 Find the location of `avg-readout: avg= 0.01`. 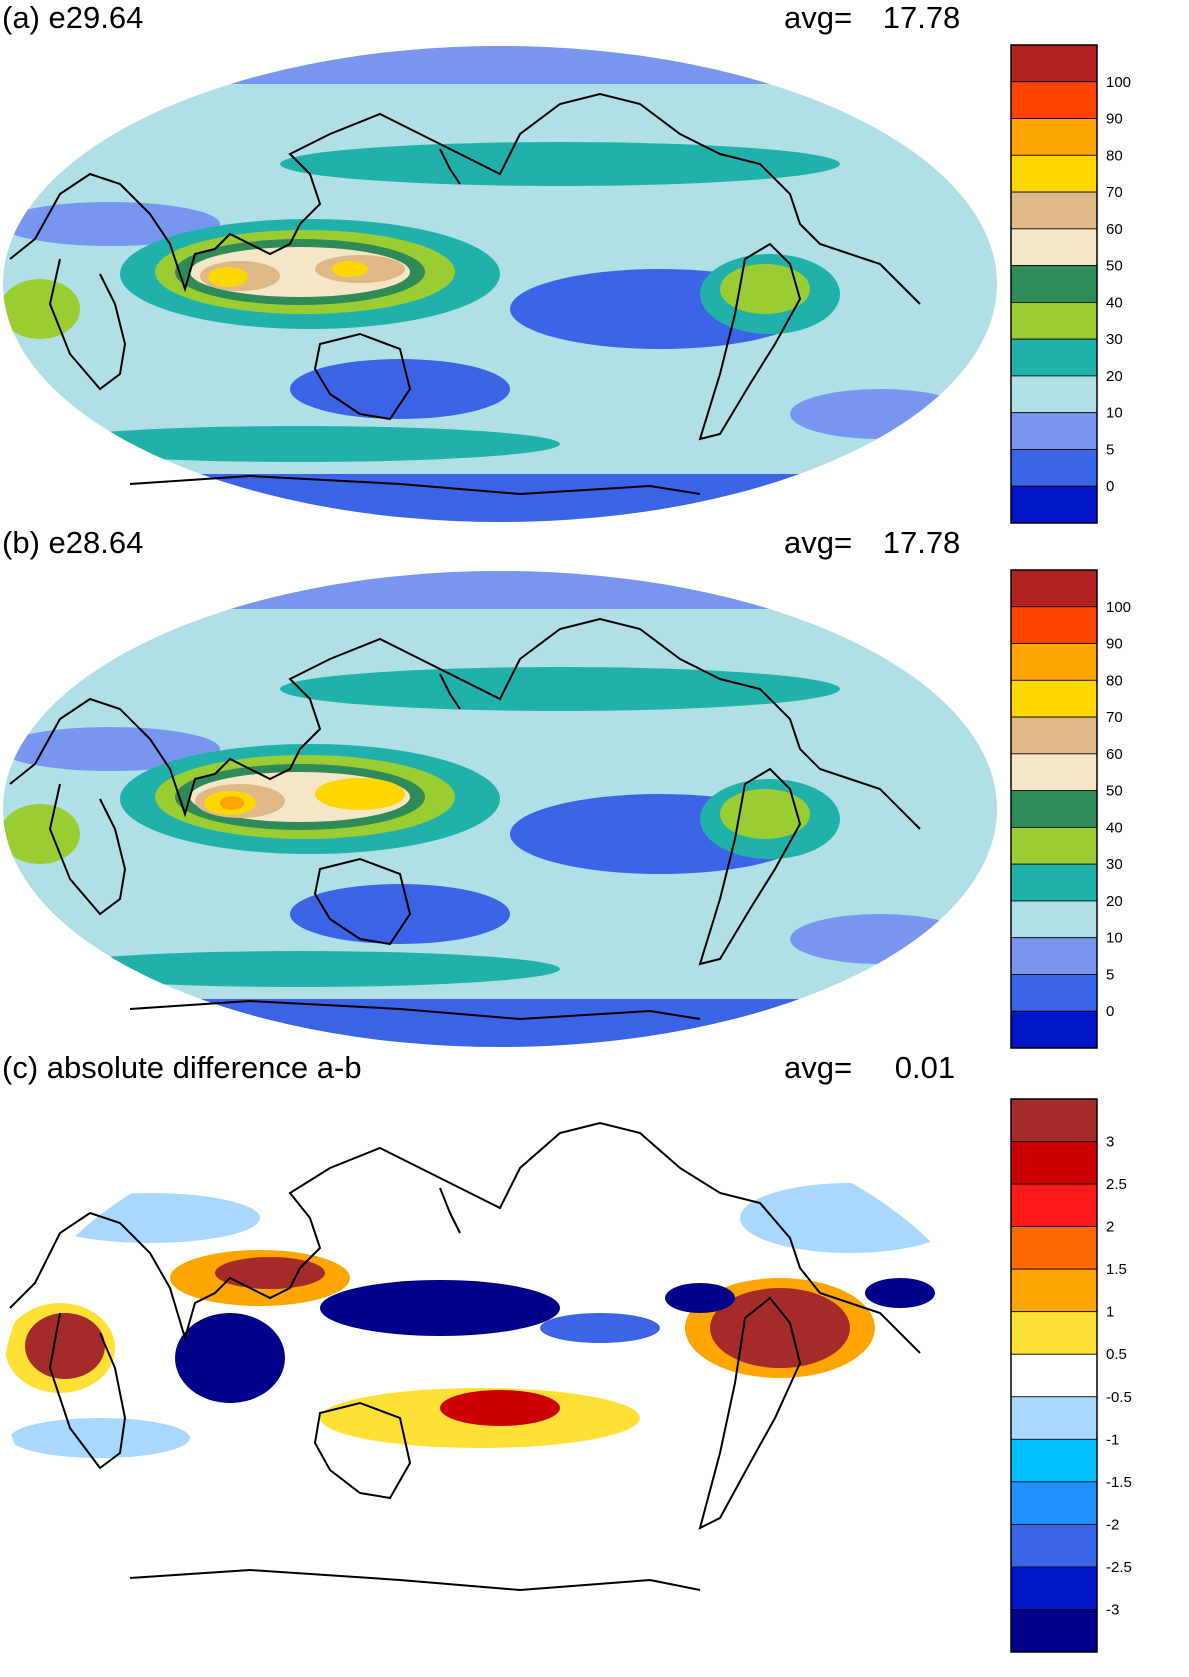

avg-readout: avg= 0.01 is located at coordinates (869, 1068).